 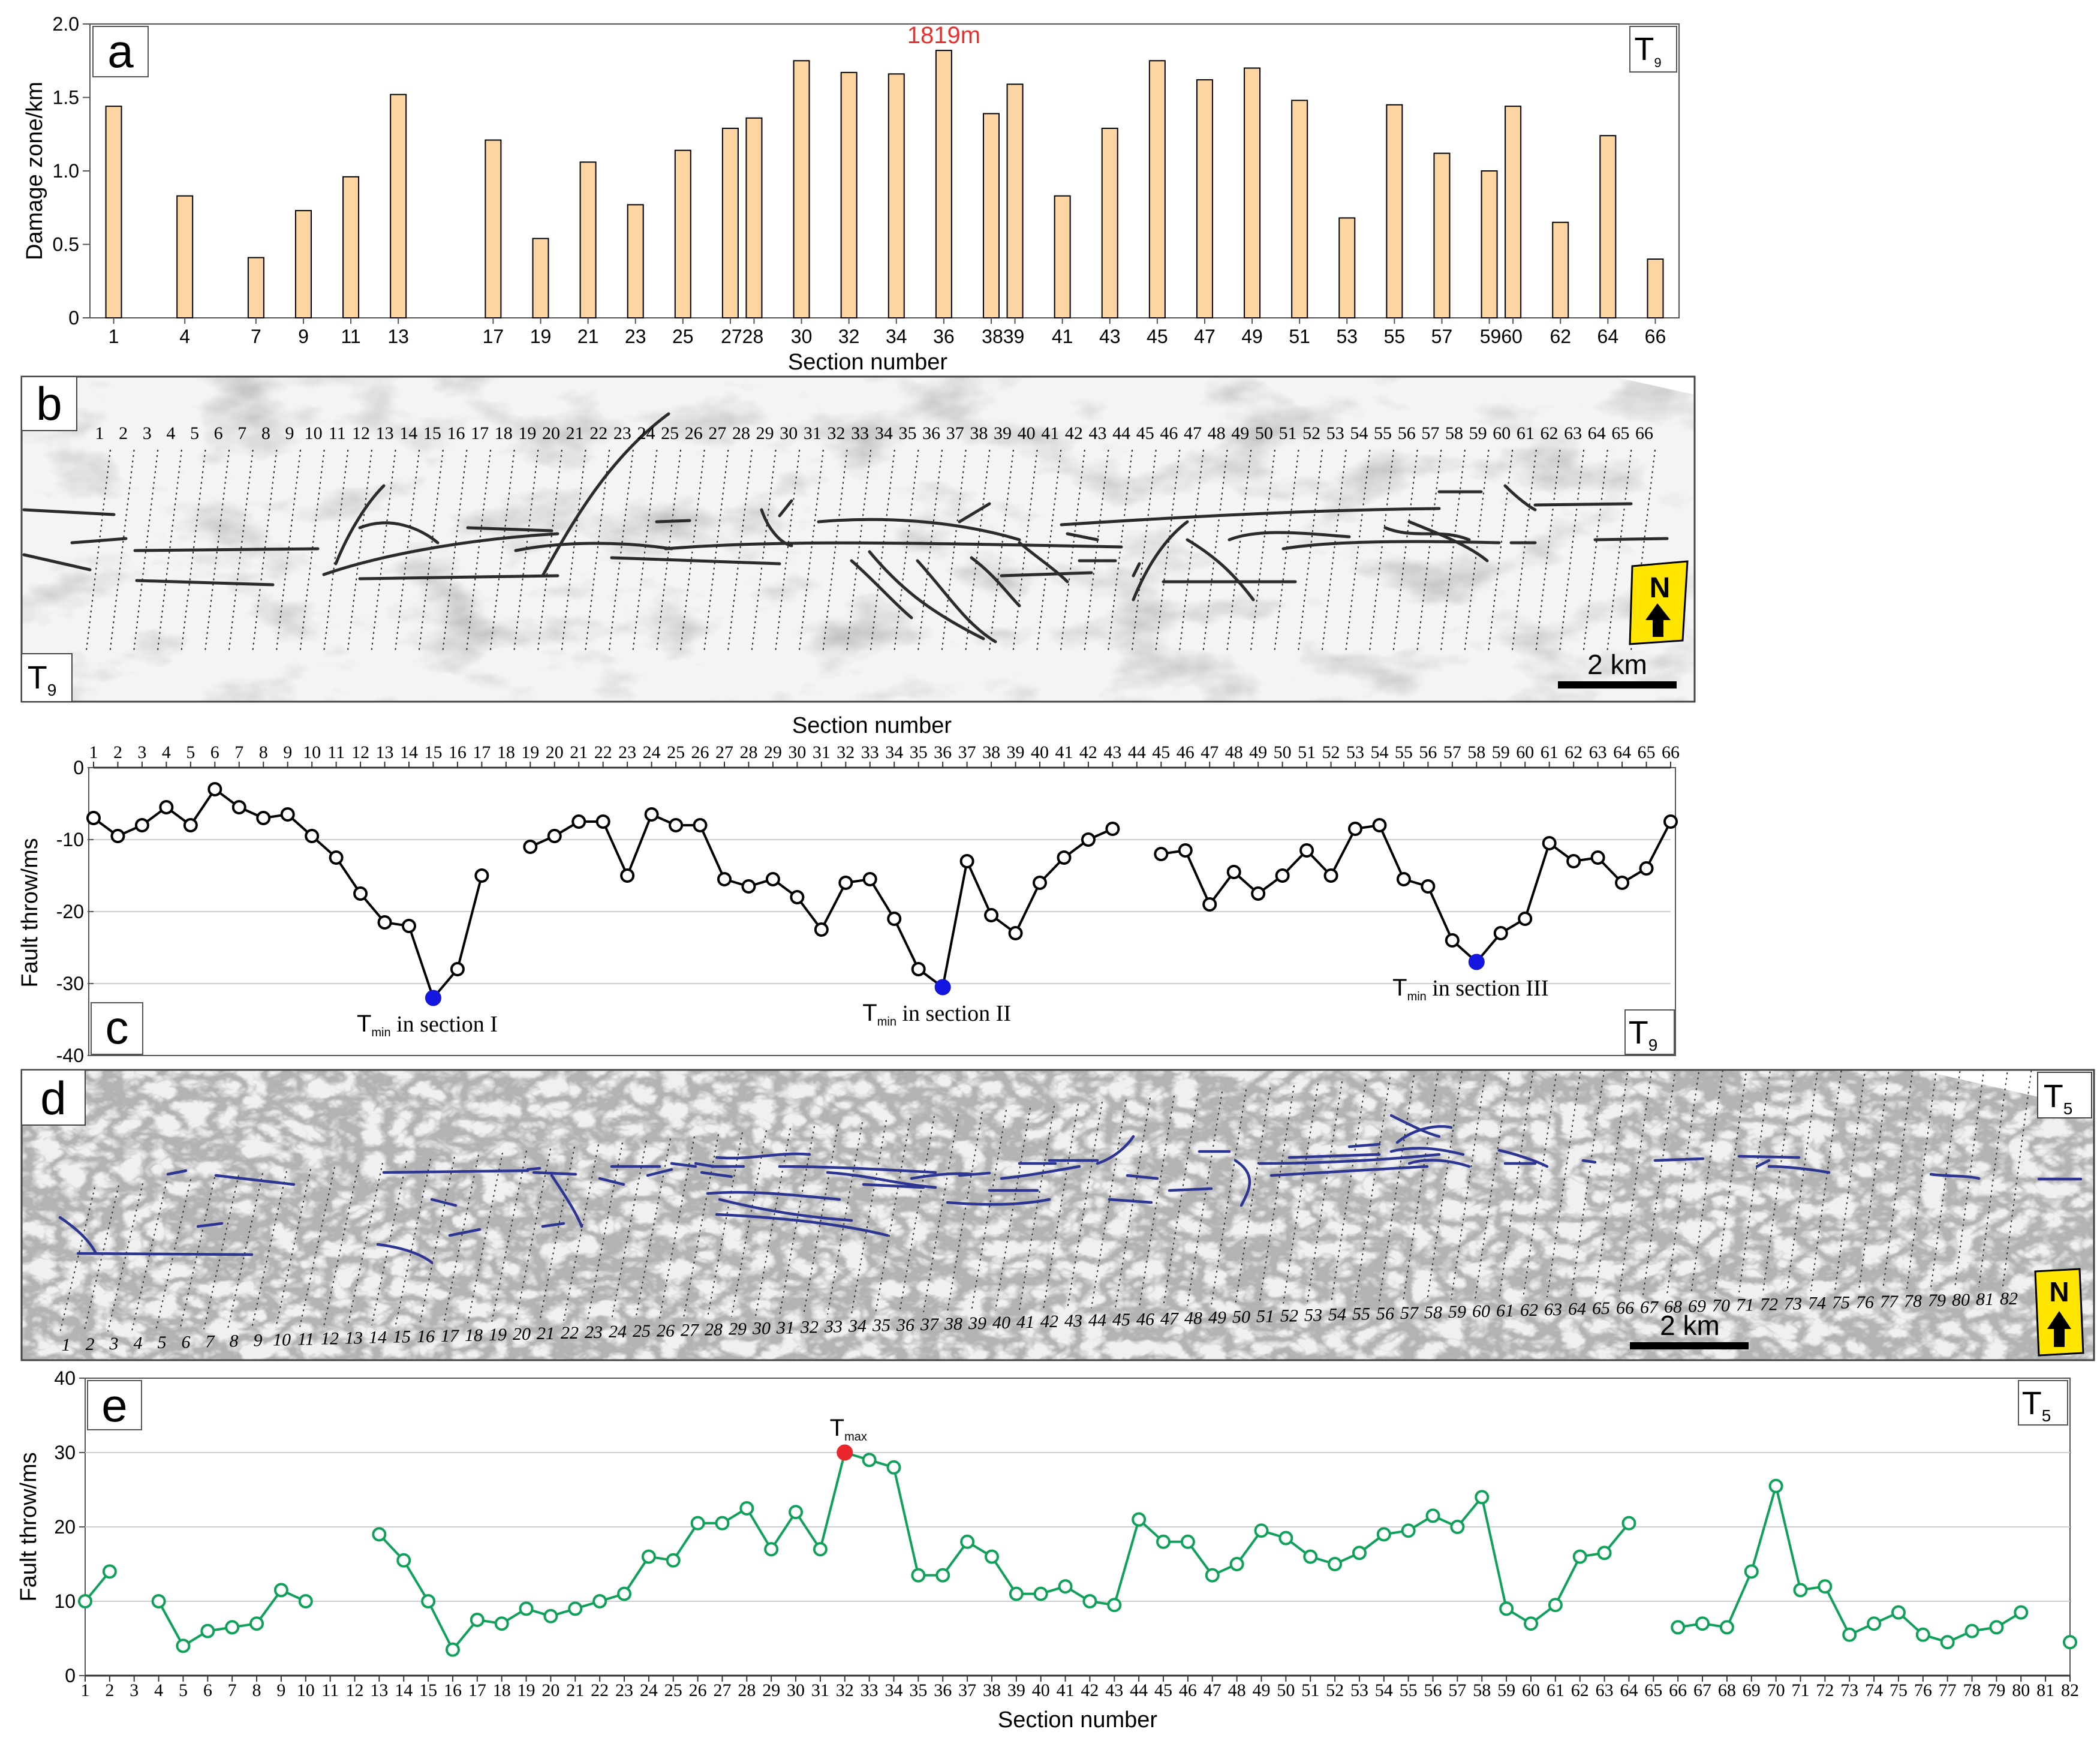 What do you see at coordinates (1643, 1034) in the screenshot?
I see `panel-c-horizon-label: T9` at bounding box center [1643, 1034].